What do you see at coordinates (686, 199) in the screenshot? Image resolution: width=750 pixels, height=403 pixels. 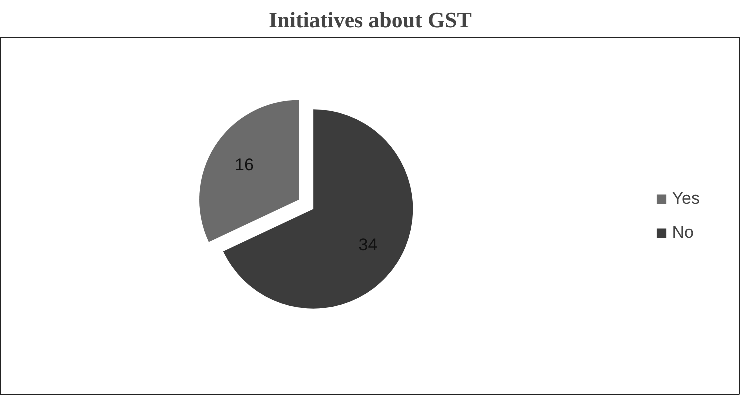 I see `legend-label: Yes` at bounding box center [686, 199].